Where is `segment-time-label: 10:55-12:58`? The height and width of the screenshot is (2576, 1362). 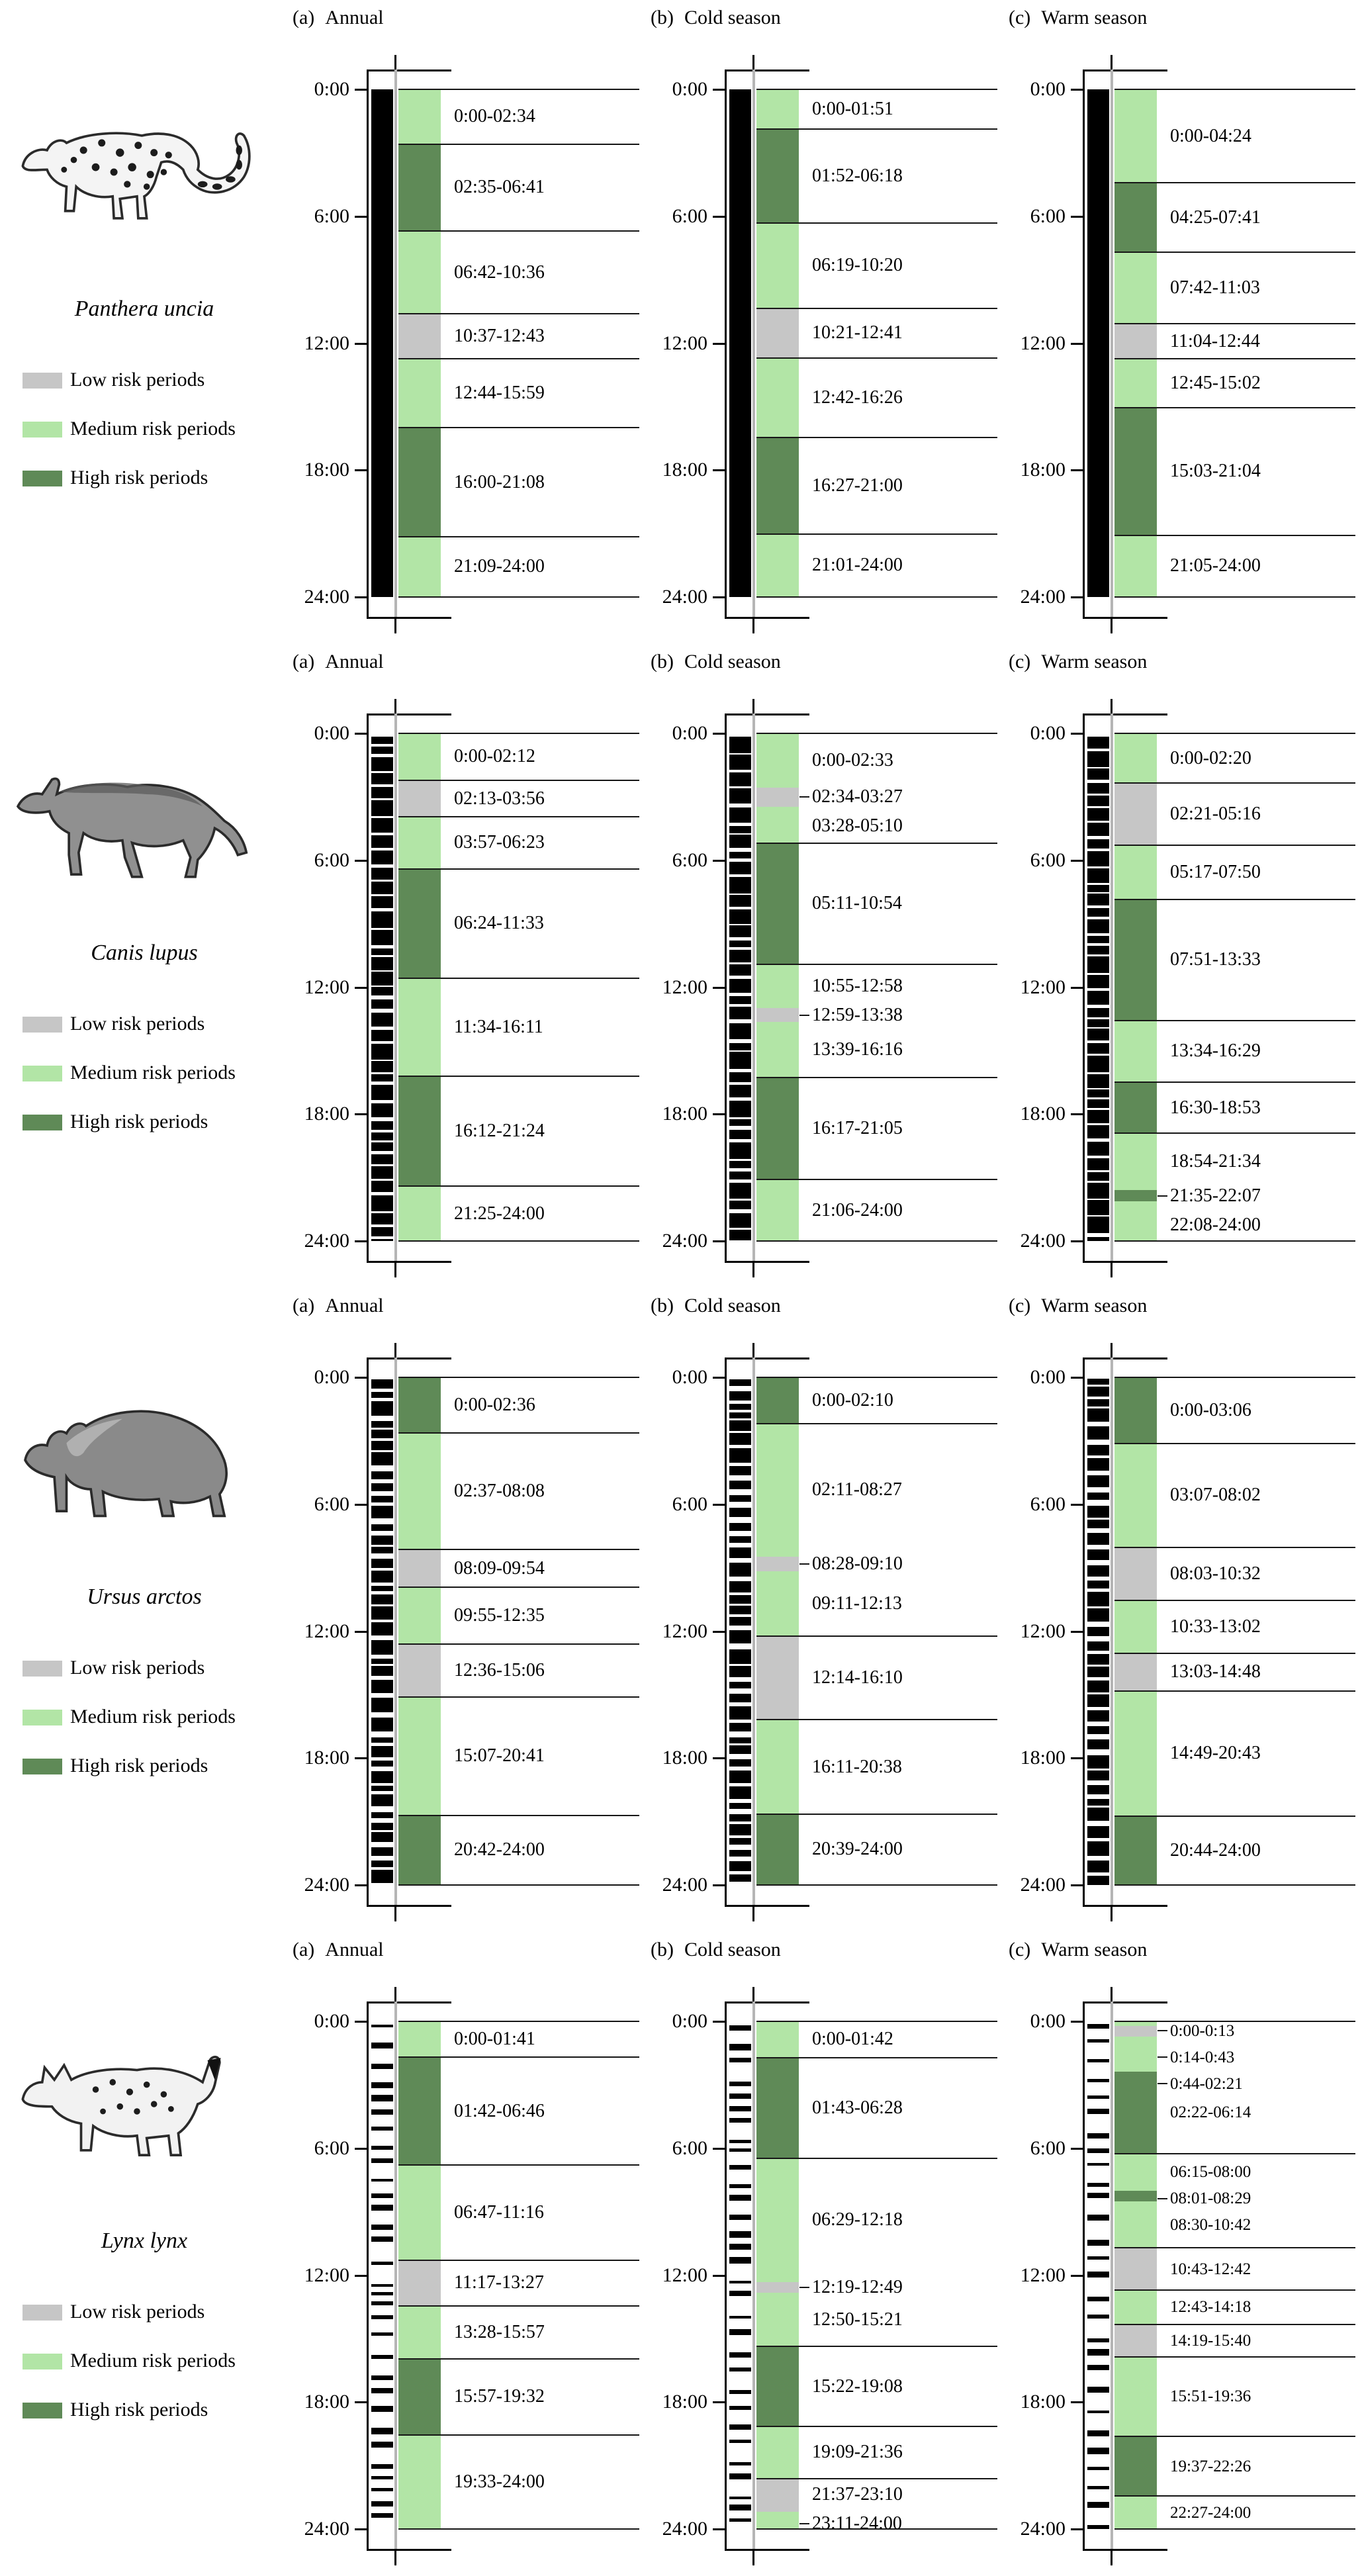 segment-time-label: 10:55-12:58 is located at coordinates (857, 986).